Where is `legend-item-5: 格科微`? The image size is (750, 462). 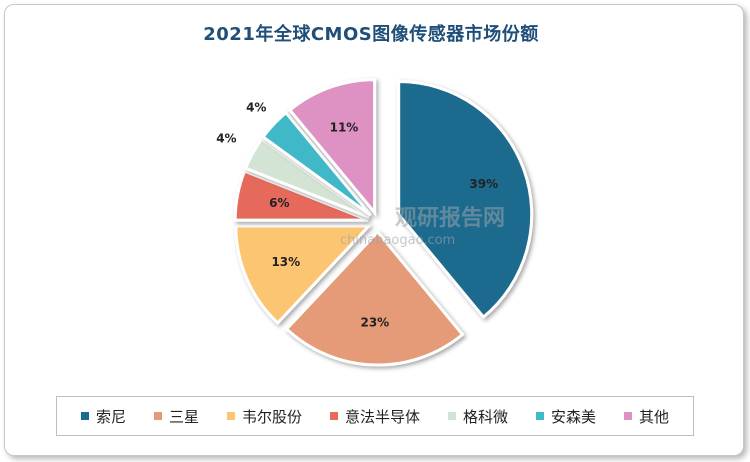
legend-item-5: 格科微 is located at coordinates (477, 416).